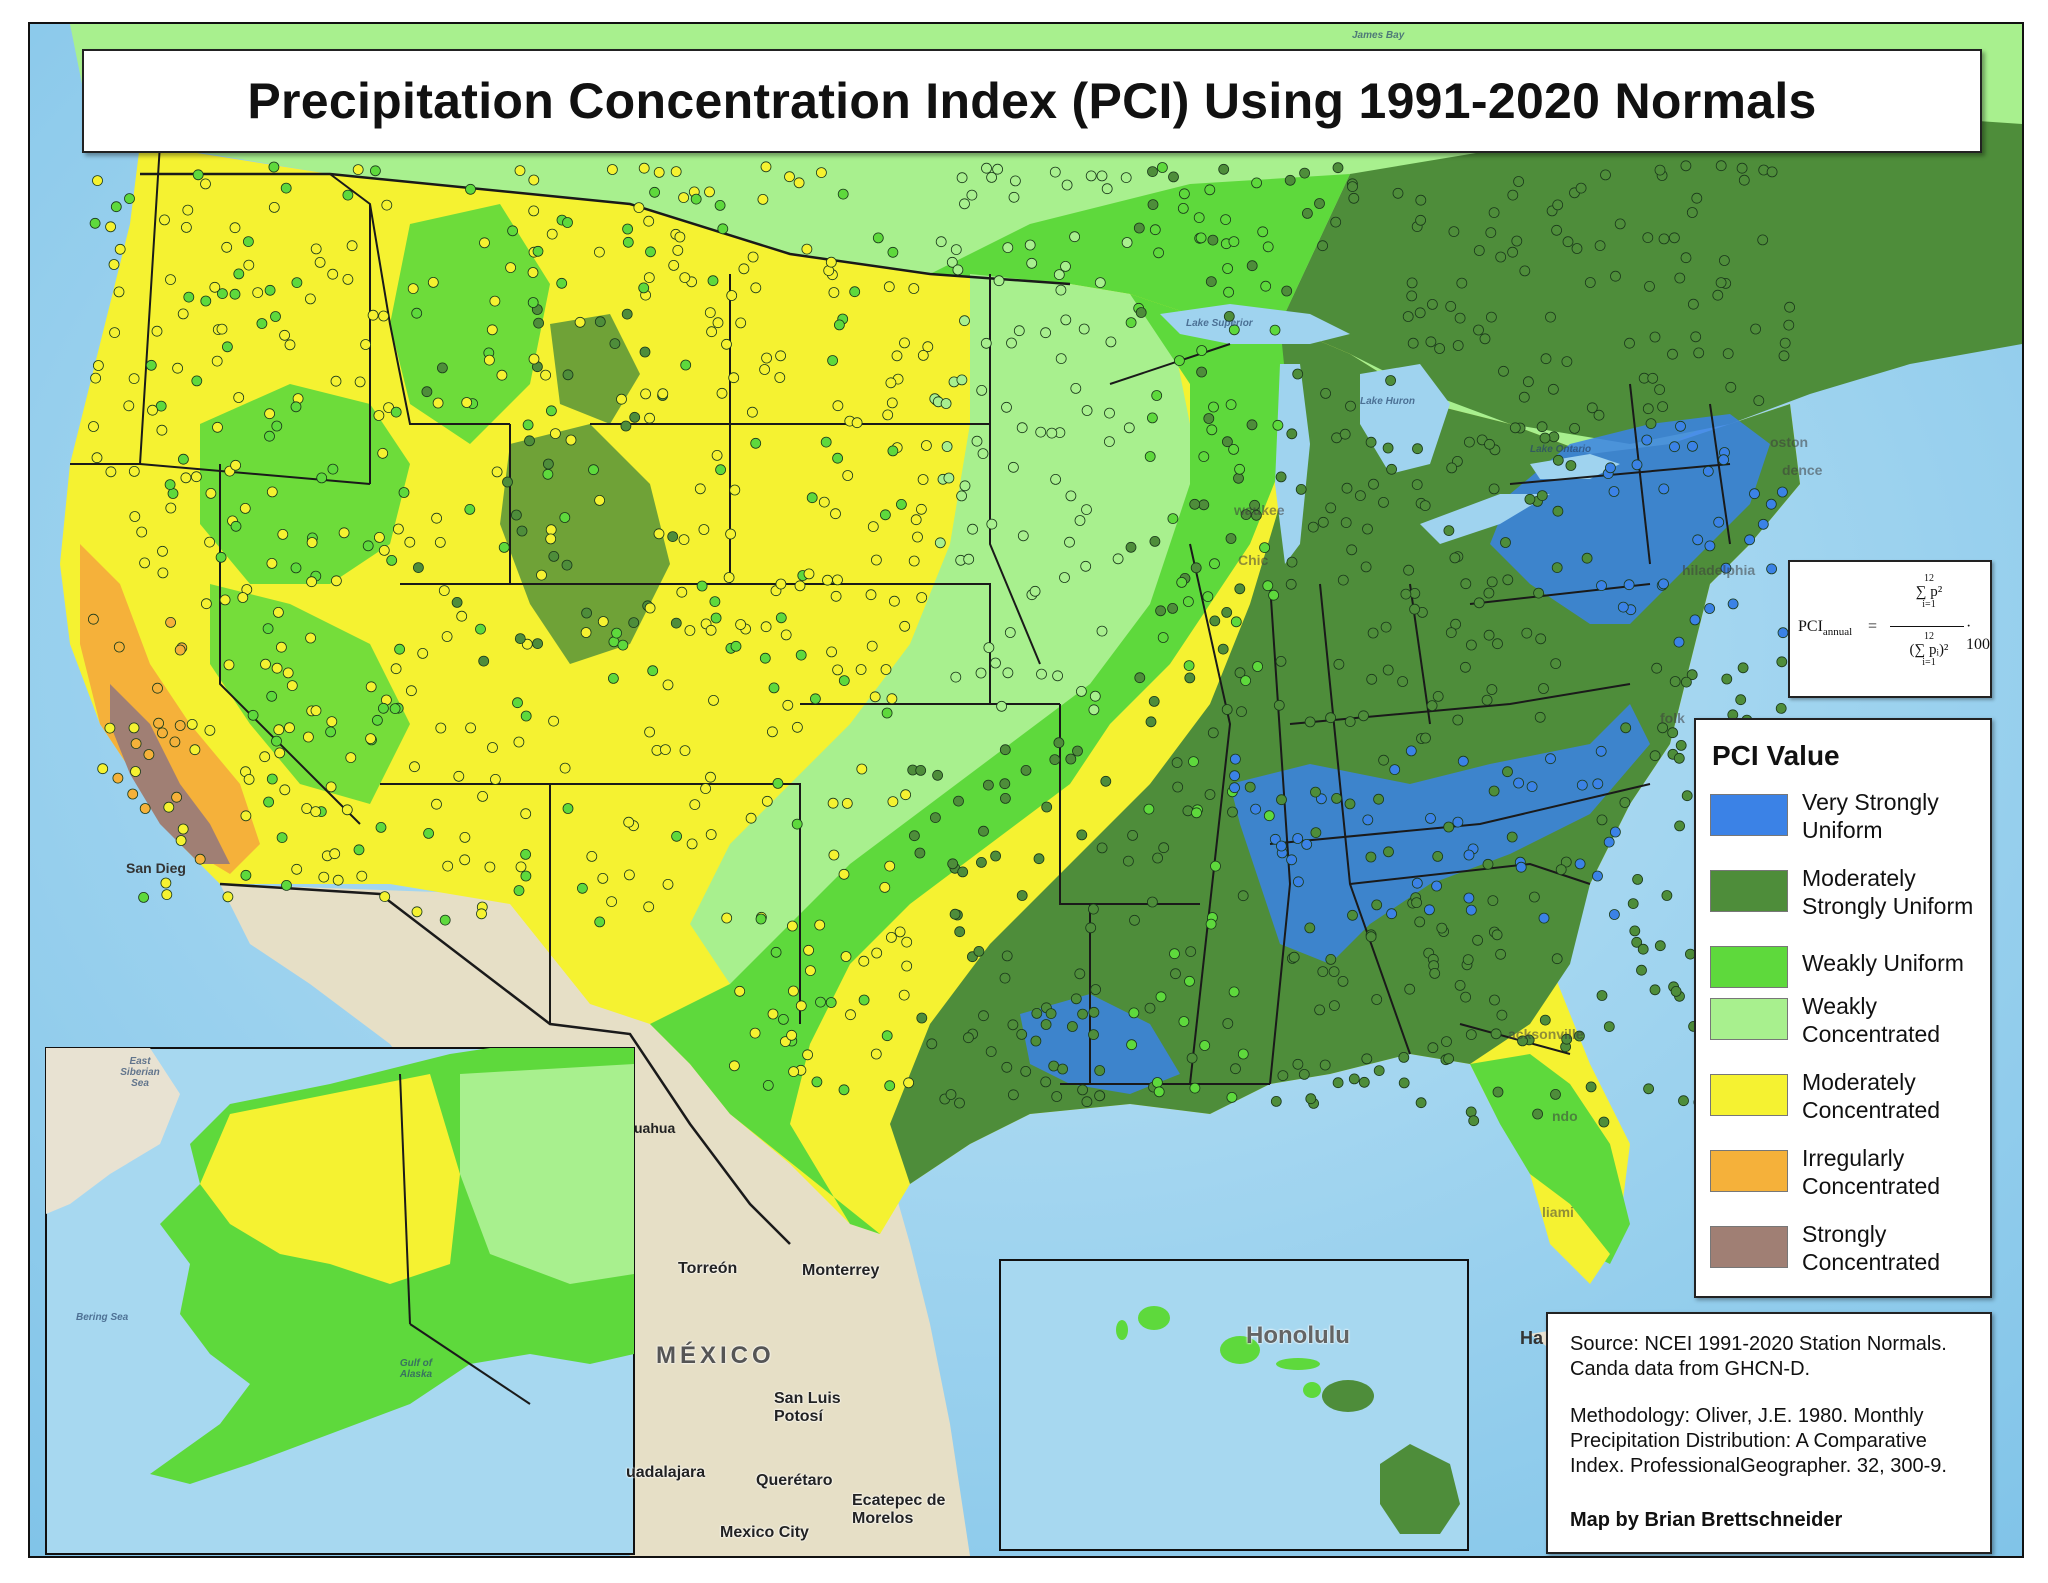 The image size is (2048, 1583). What do you see at coordinates (1749, 1171) in the screenshot?
I see `legend-swatch` at bounding box center [1749, 1171].